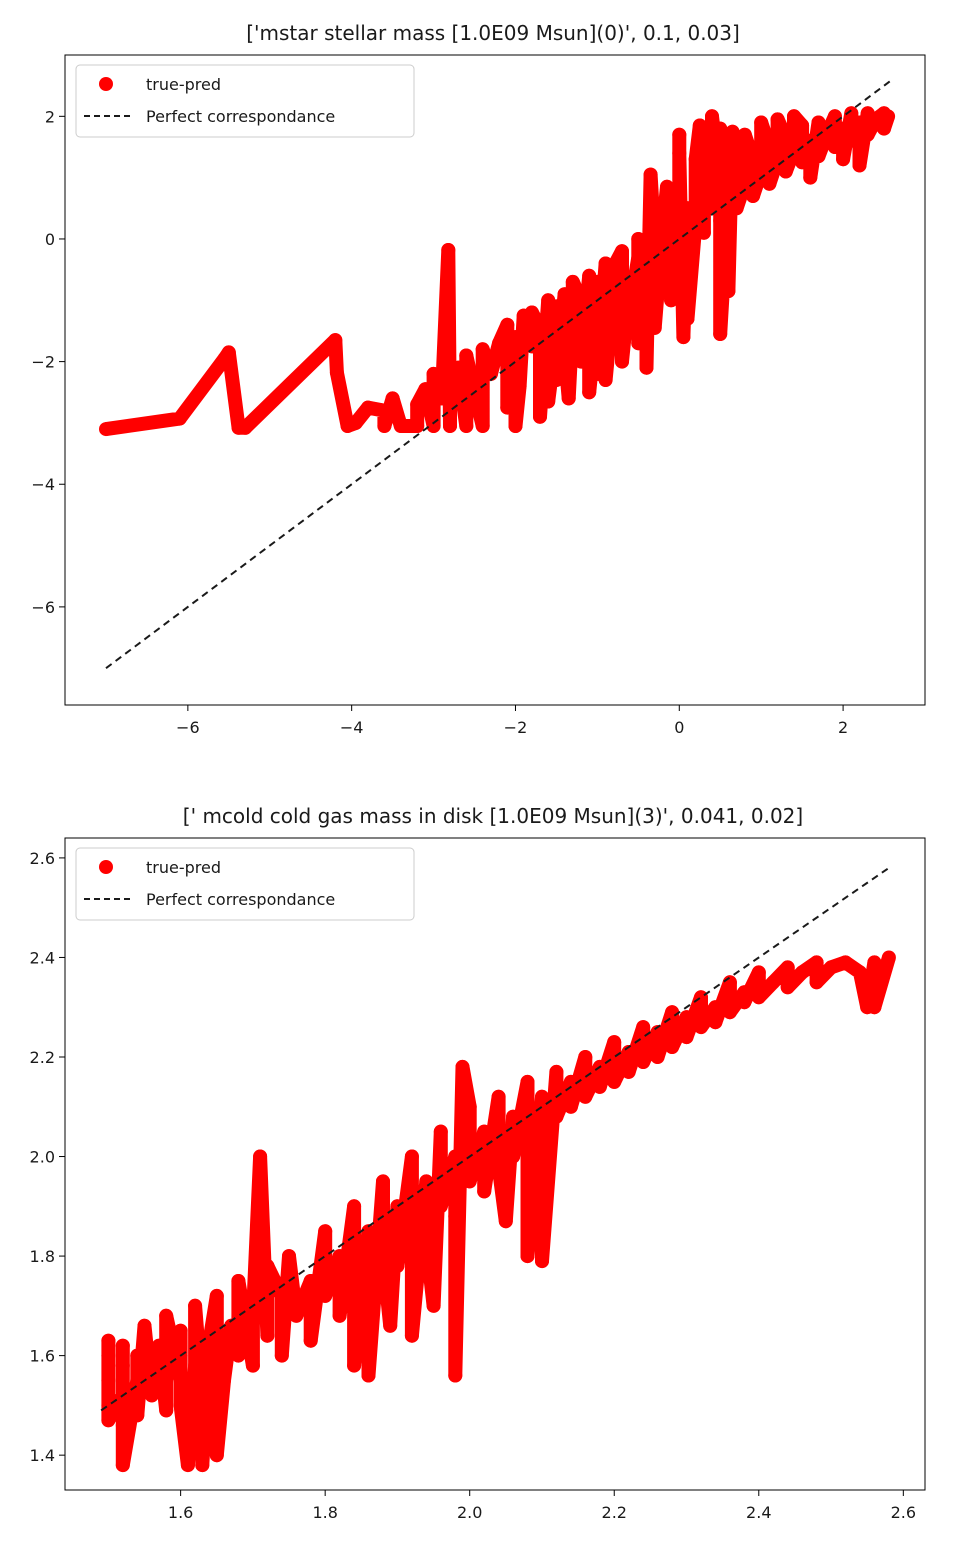 Image resolution: width=958 pixels, height=1552 pixels. I want to click on x-tick-label: 2.4, so click(758, 1512).